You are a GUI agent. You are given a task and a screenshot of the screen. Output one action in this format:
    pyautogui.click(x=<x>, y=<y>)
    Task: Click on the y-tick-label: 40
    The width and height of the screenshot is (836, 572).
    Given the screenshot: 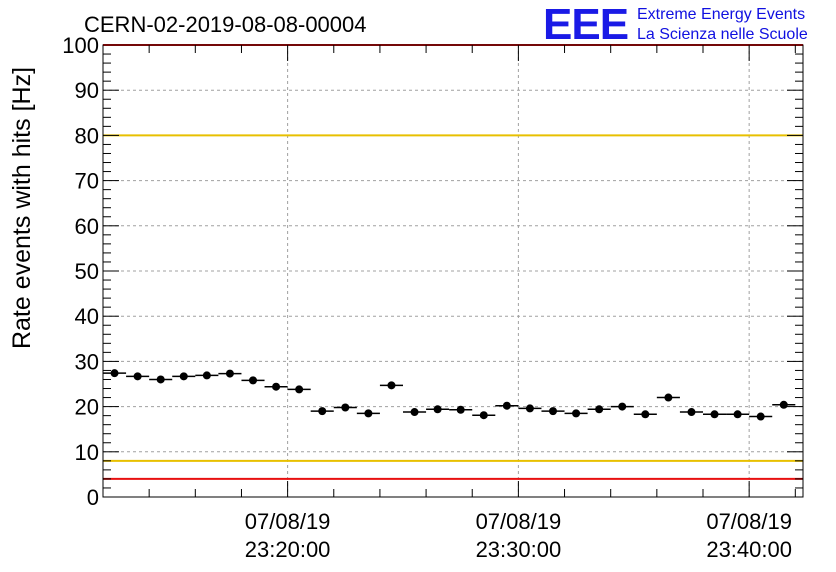 What is the action you would take?
    pyautogui.click(x=87, y=316)
    